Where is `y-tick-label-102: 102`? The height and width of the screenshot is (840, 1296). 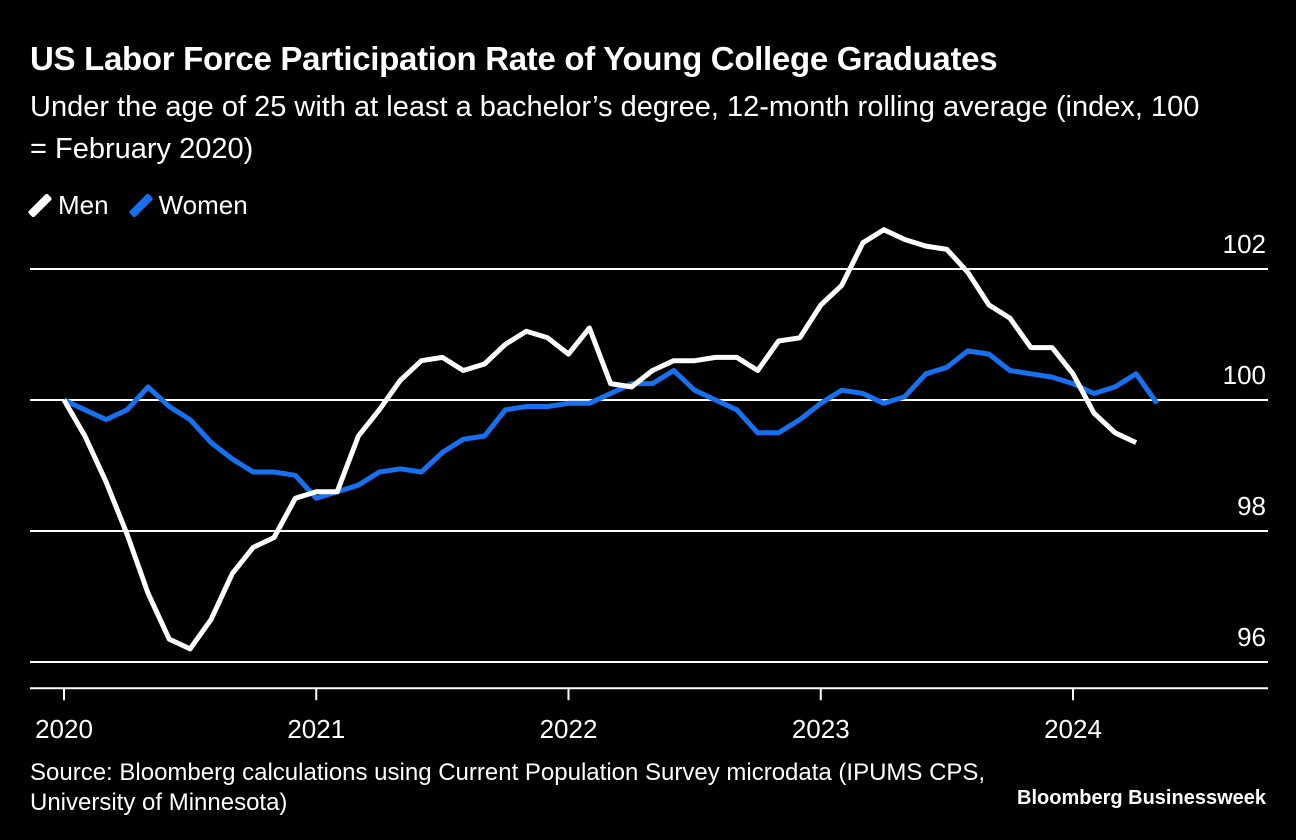 y-tick-label-102: 102 is located at coordinates (1244, 244).